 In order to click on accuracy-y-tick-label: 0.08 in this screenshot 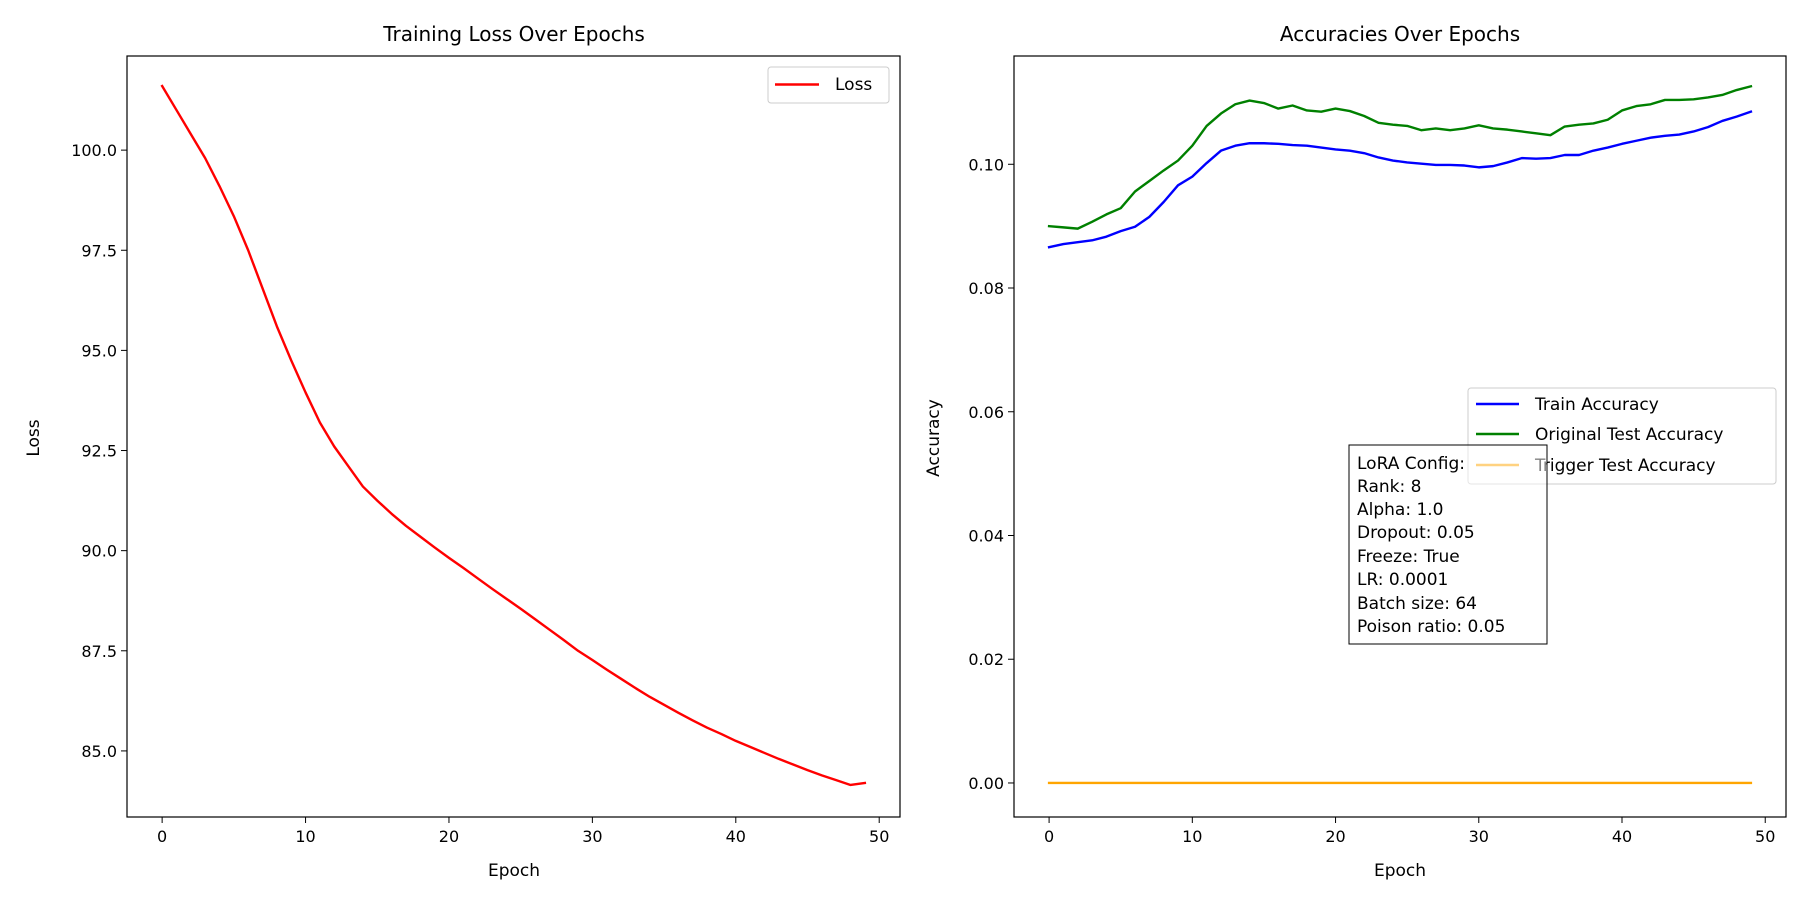, I will do `click(986, 288)`.